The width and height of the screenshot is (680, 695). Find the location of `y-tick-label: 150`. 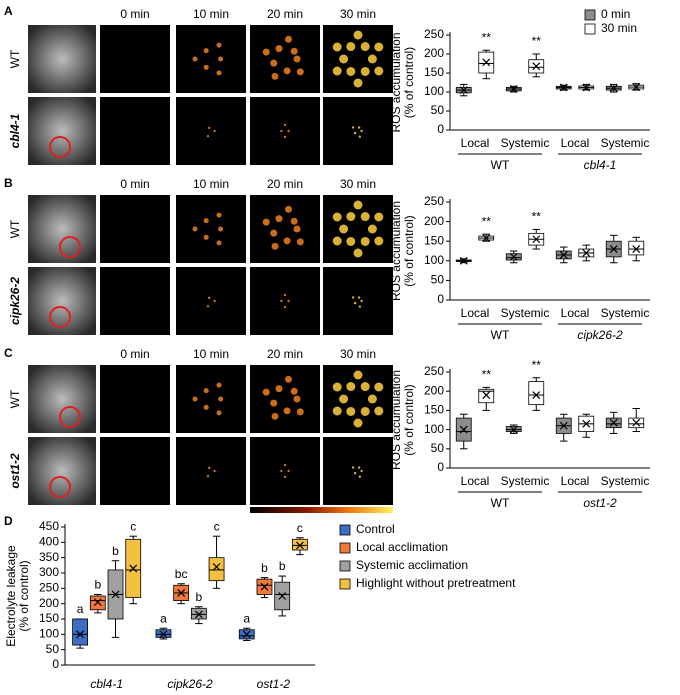

y-tick-label: 150 is located at coordinates (434, 72).